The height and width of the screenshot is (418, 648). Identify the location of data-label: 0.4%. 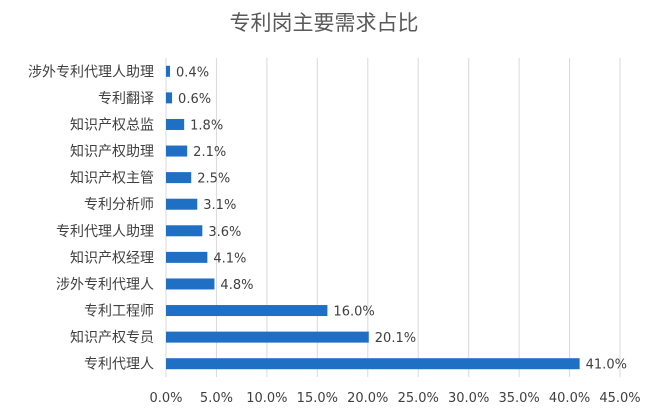
(192, 72).